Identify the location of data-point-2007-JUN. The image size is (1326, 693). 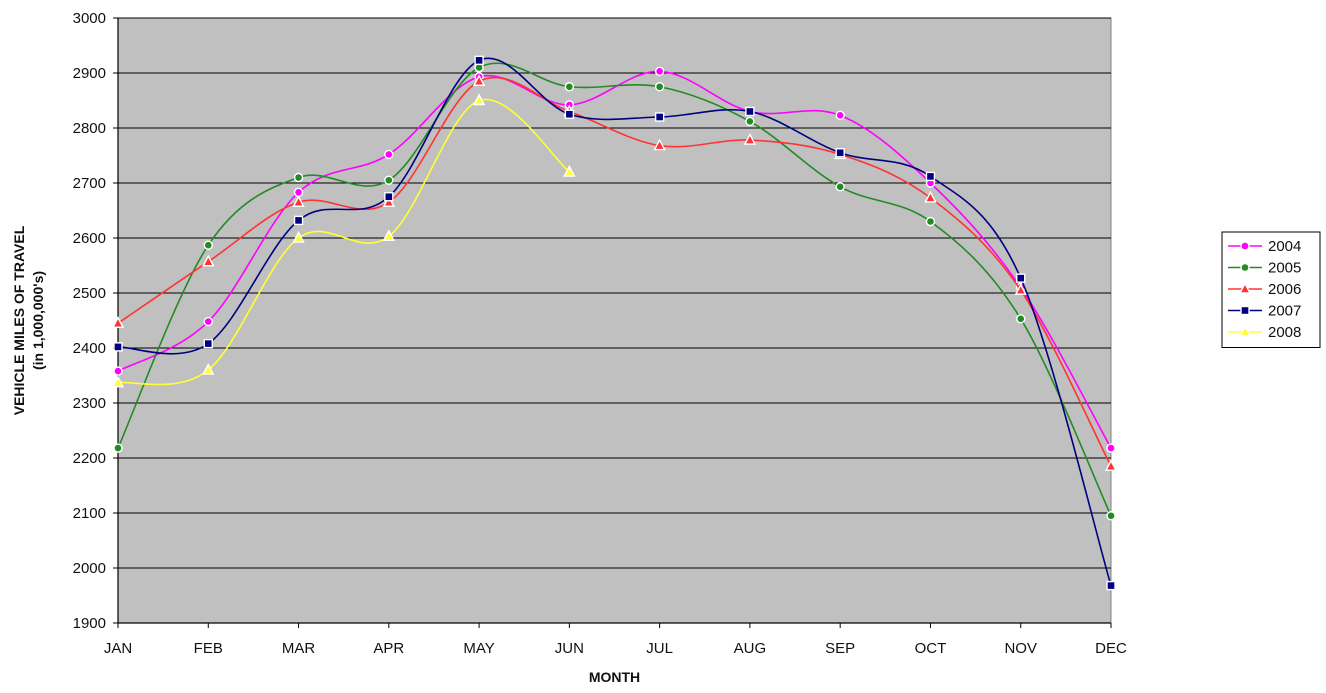
(569, 114).